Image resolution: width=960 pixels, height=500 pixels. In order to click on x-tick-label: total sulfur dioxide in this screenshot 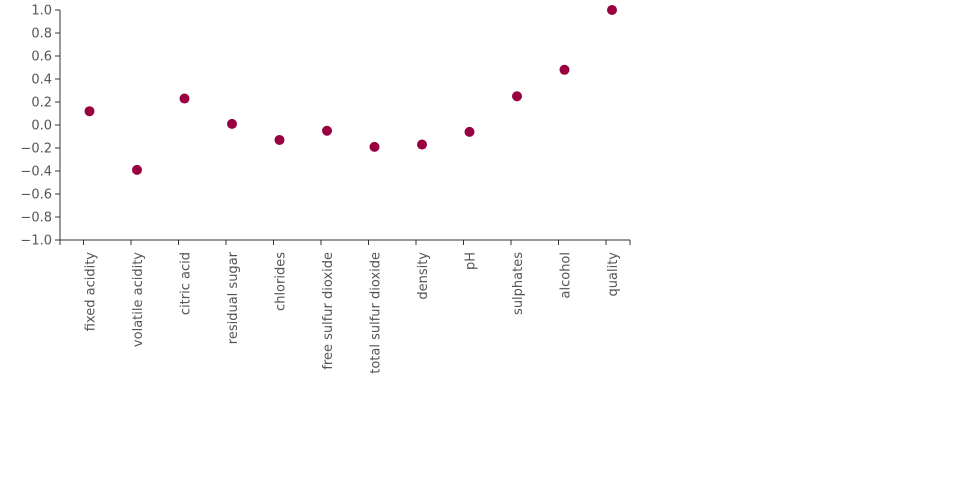, I will do `click(376, 313)`.